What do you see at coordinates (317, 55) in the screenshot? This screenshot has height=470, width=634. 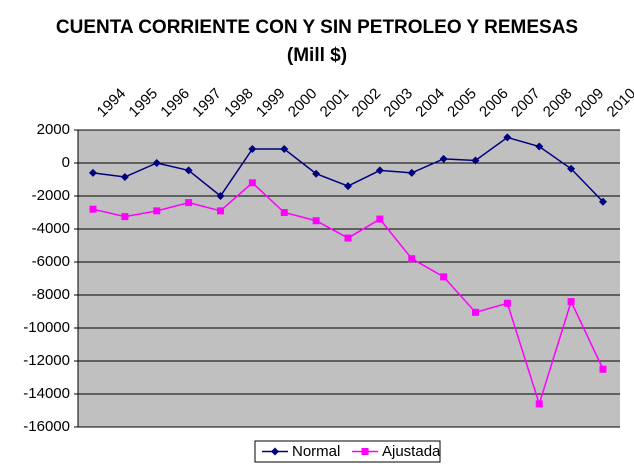 I see `chart-title: (Mill $)` at bounding box center [317, 55].